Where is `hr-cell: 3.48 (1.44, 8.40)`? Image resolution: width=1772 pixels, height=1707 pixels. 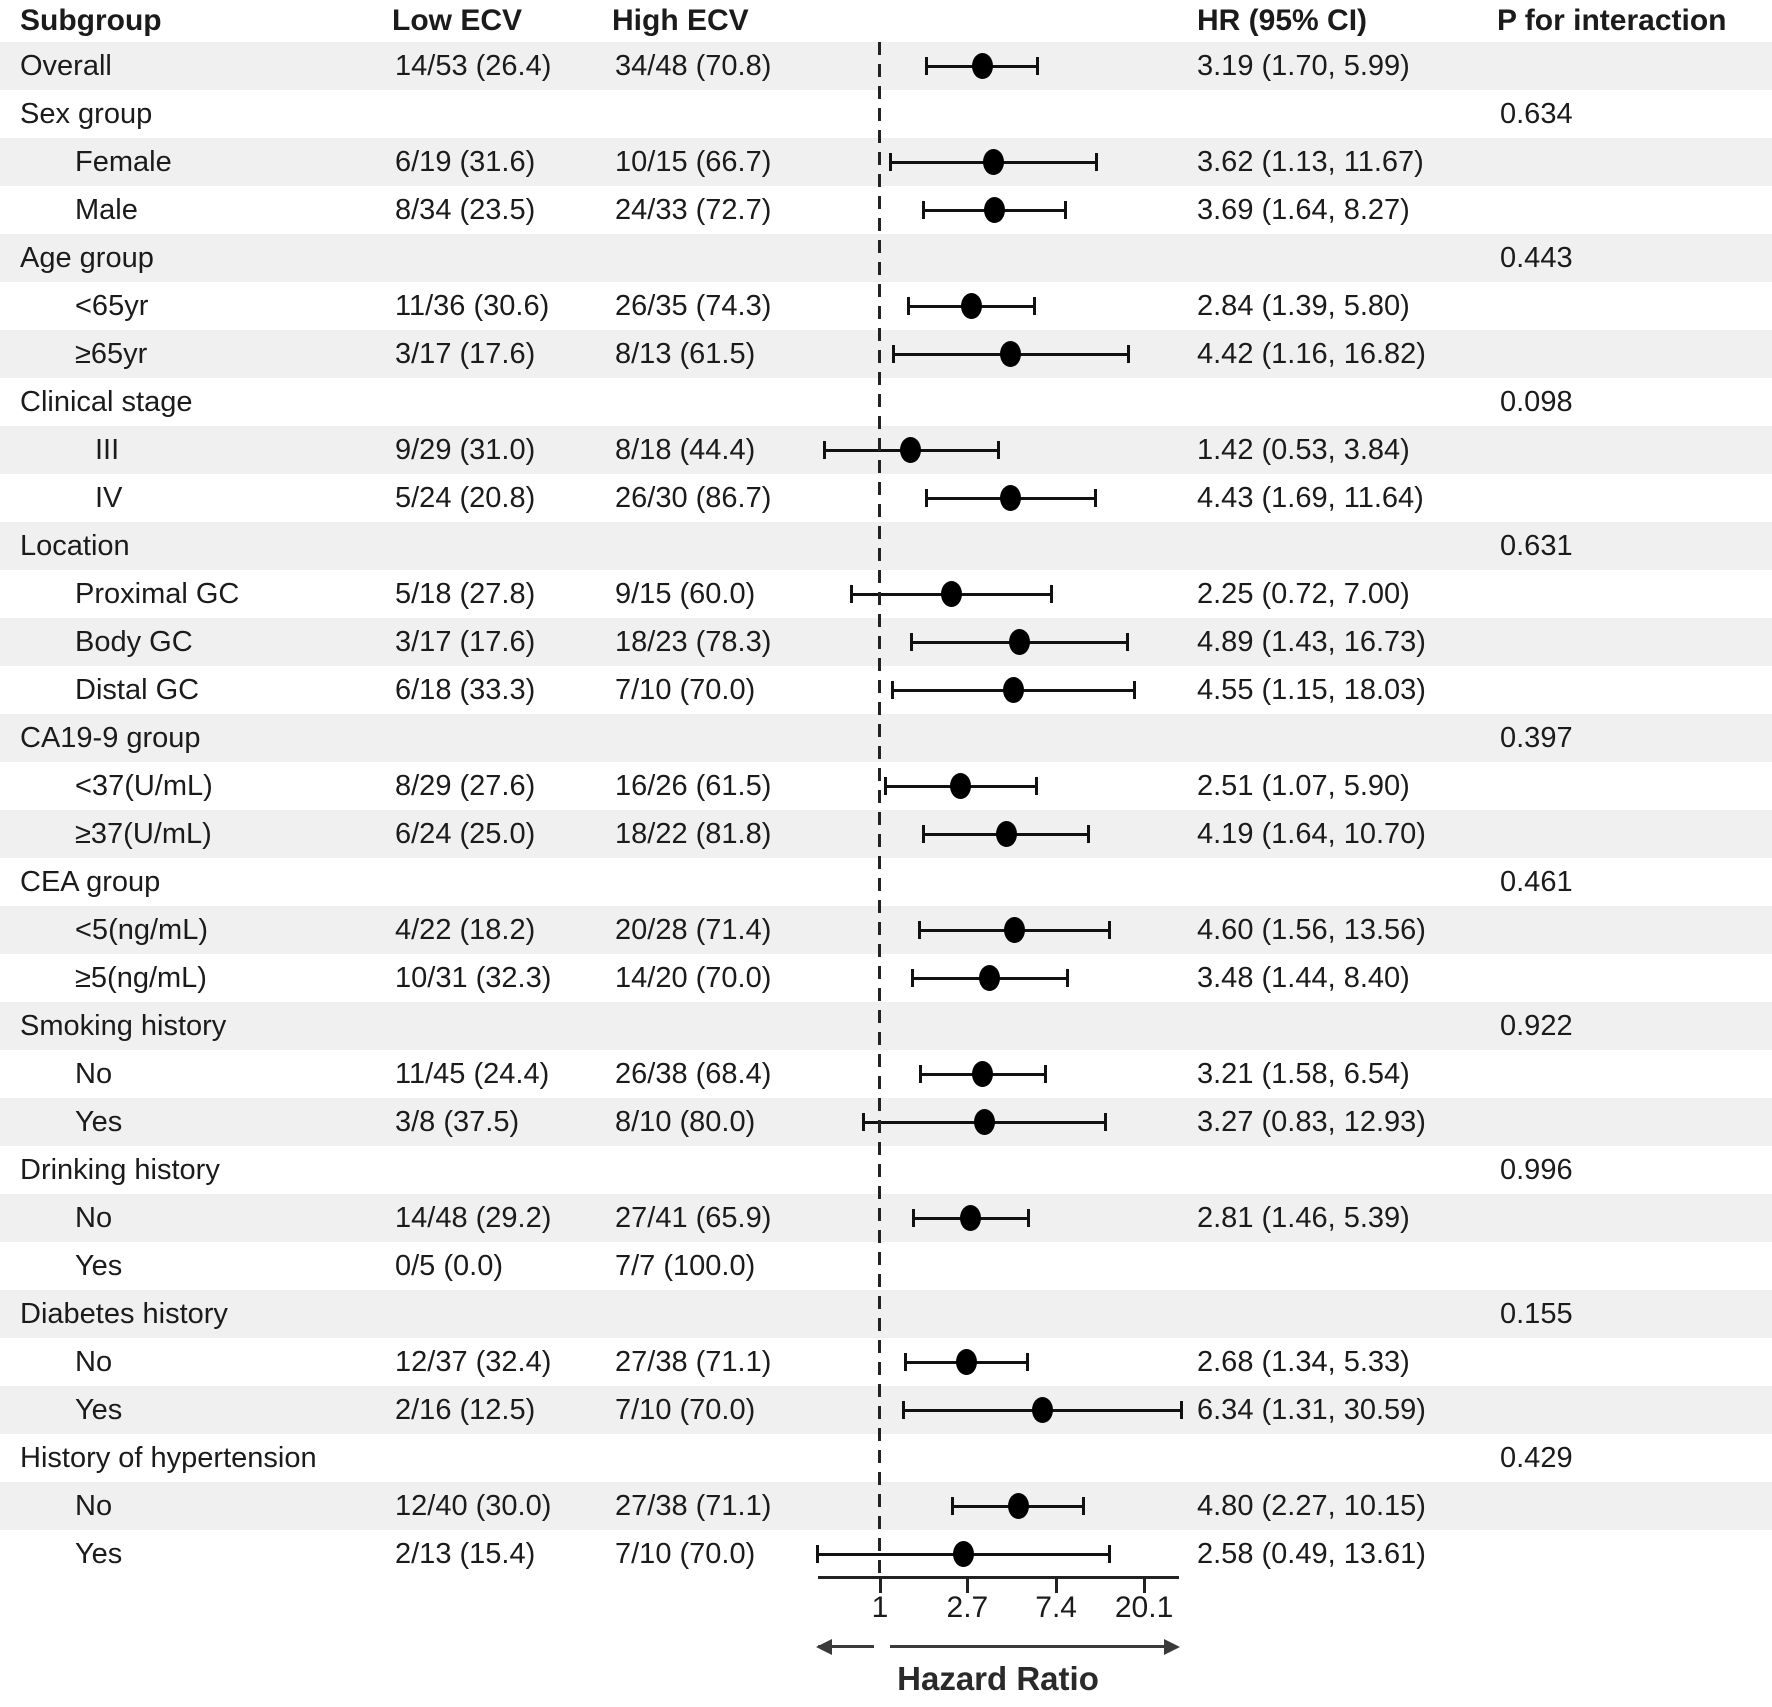 hr-cell: 3.48 (1.44, 8.40) is located at coordinates (1303, 978).